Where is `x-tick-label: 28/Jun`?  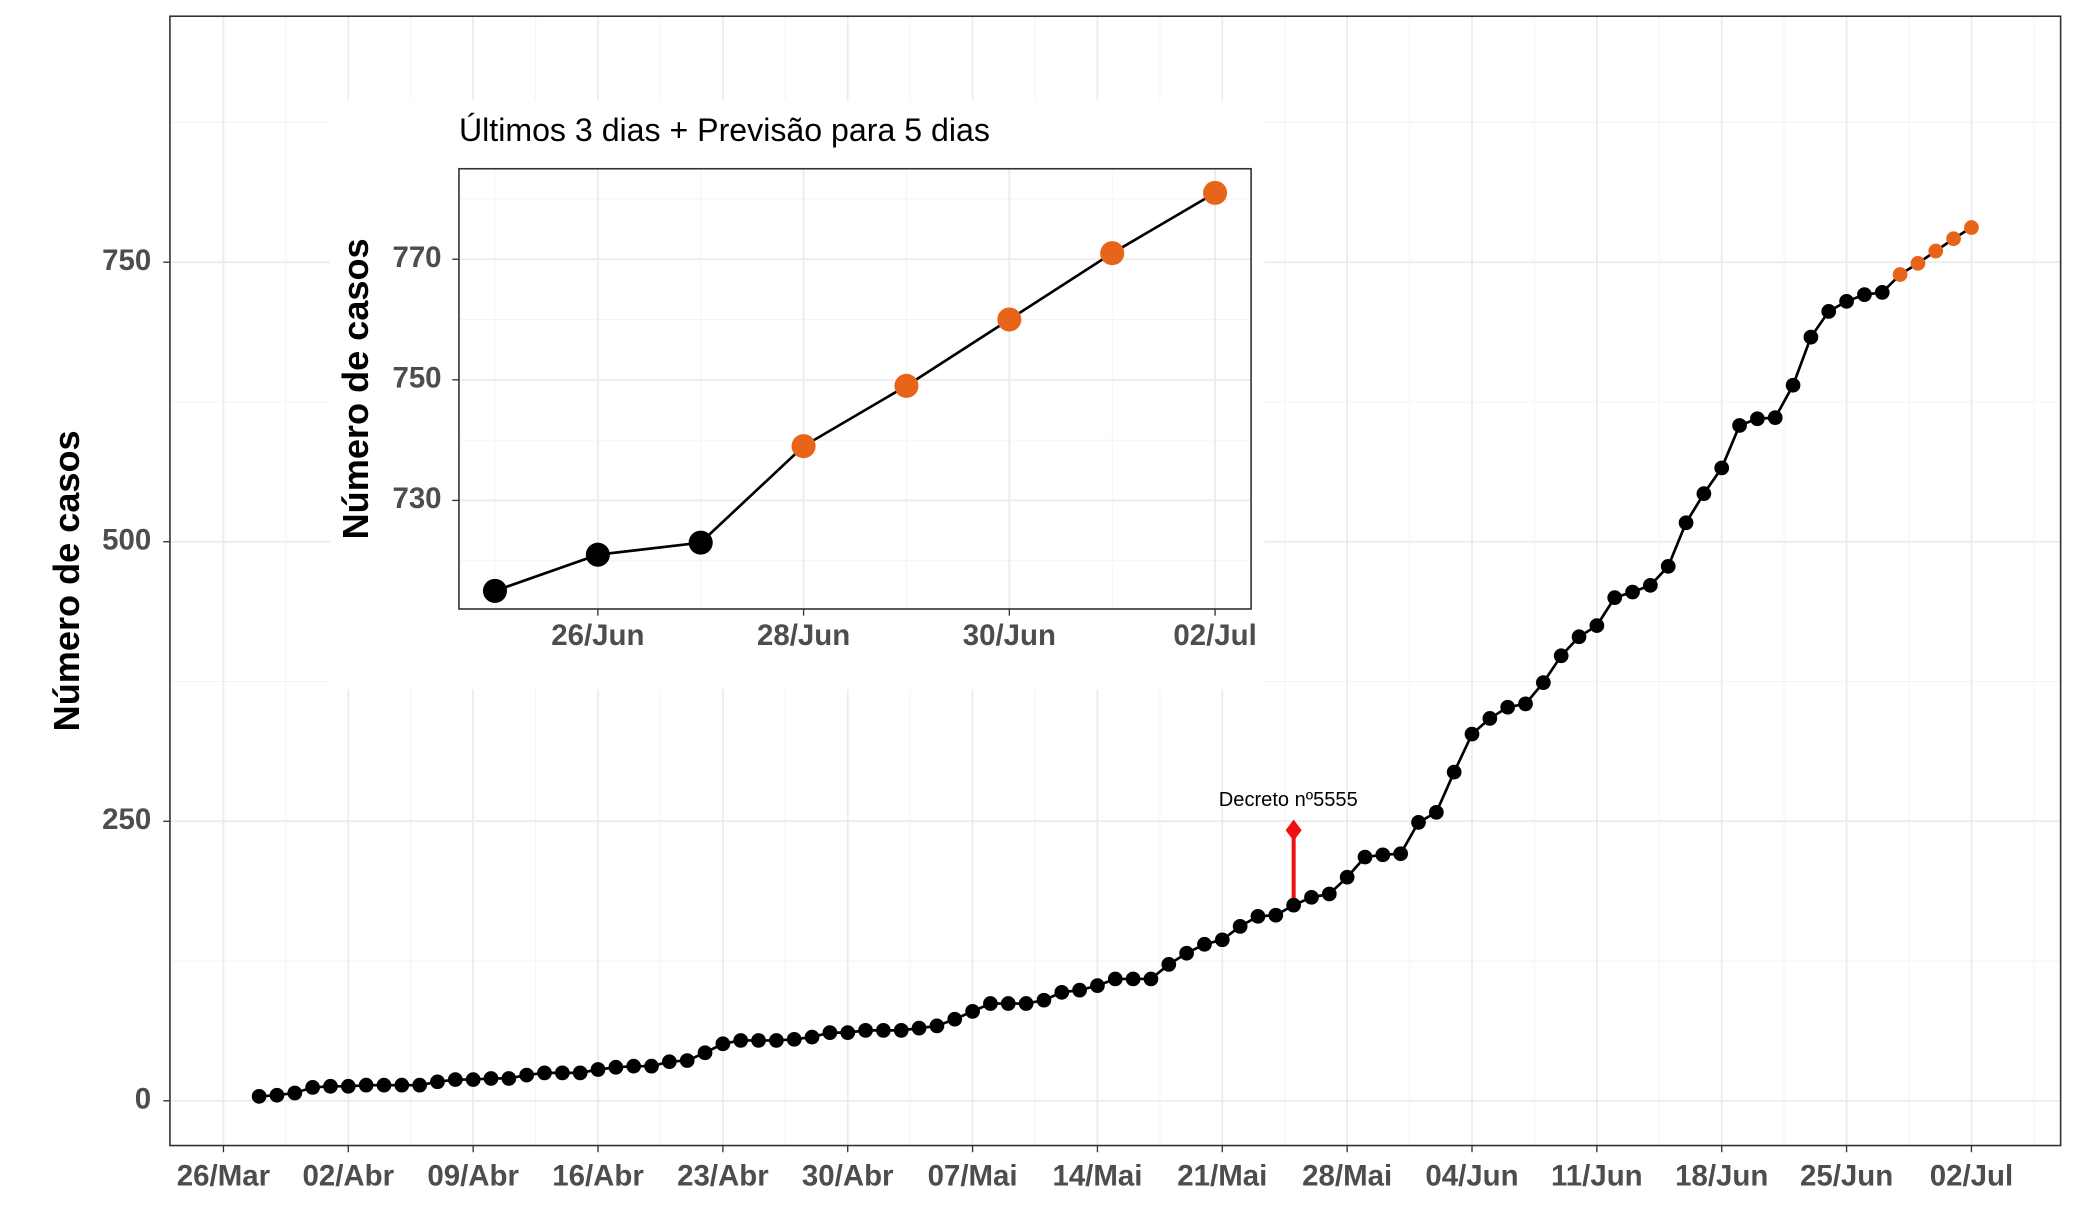 x-tick-label: 28/Jun is located at coordinates (803, 635).